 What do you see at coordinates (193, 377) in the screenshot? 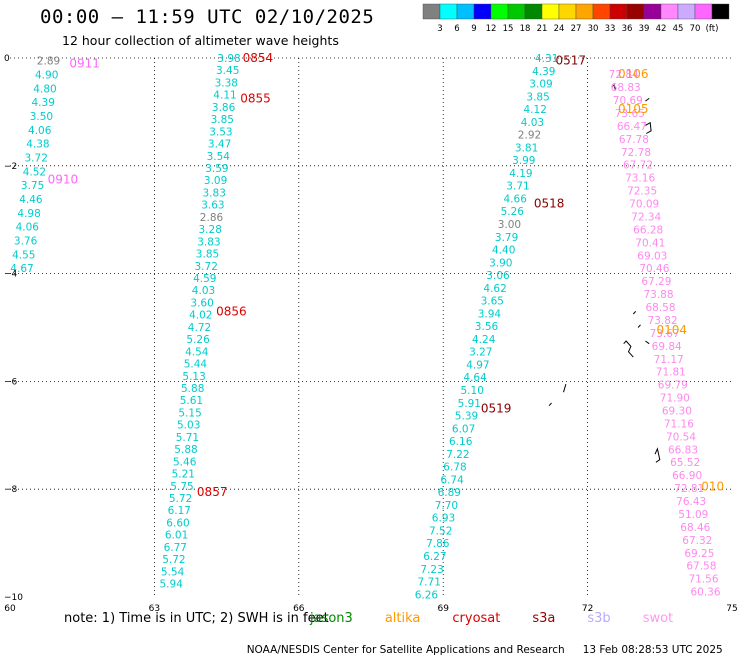
I see `wave-height-value: 5.13` at bounding box center [193, 377].